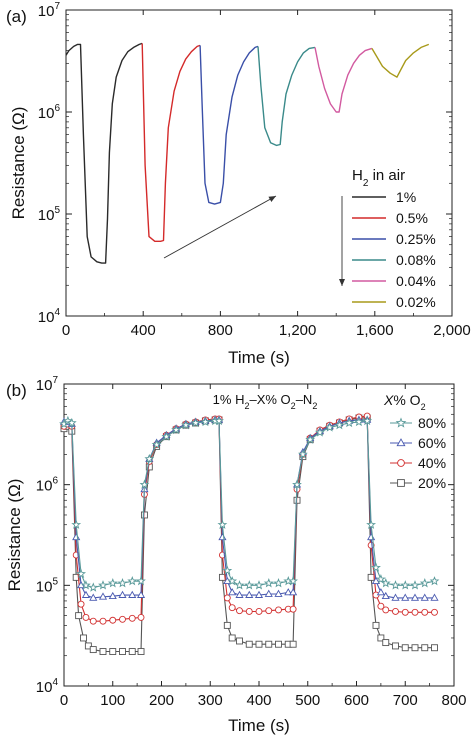 This screenshot has width=474, height=741. I want to click on panel-a-legend-title: H2 in air, so click(378, 178).